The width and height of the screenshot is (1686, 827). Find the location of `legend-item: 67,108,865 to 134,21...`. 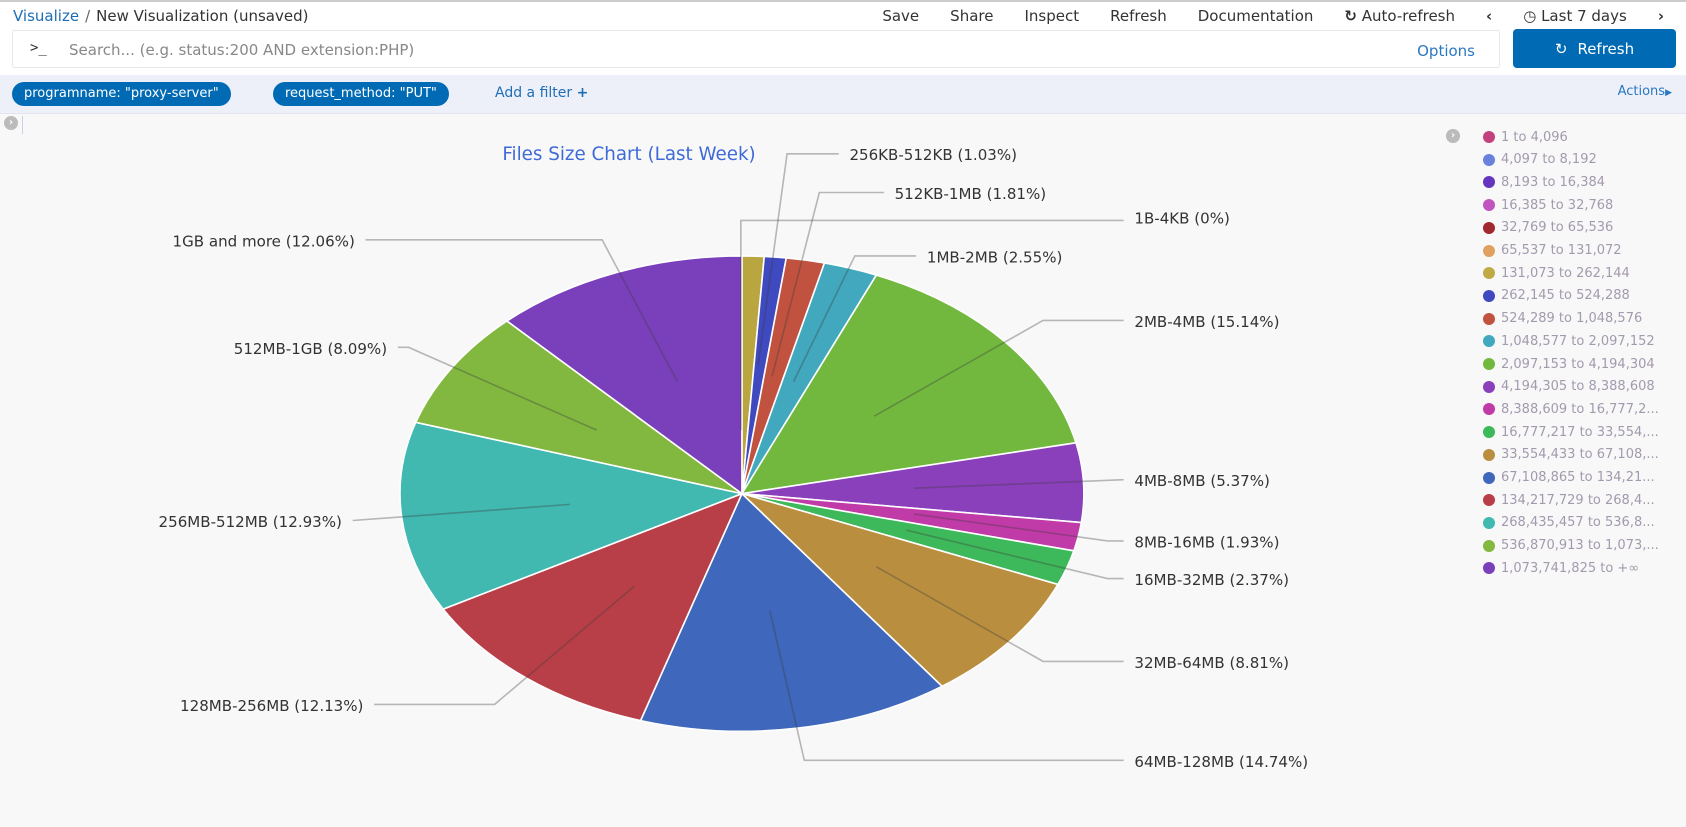

legend-item: 67,108,865 to 134,21... is located at coordinates (1569, 478).